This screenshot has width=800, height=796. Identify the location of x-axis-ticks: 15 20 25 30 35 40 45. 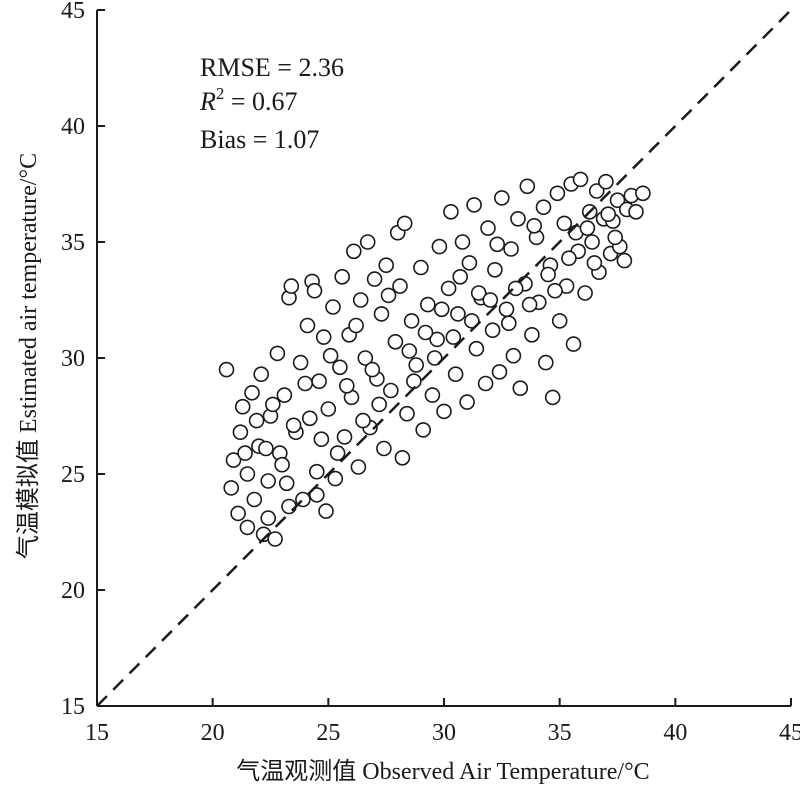
(442, 722).